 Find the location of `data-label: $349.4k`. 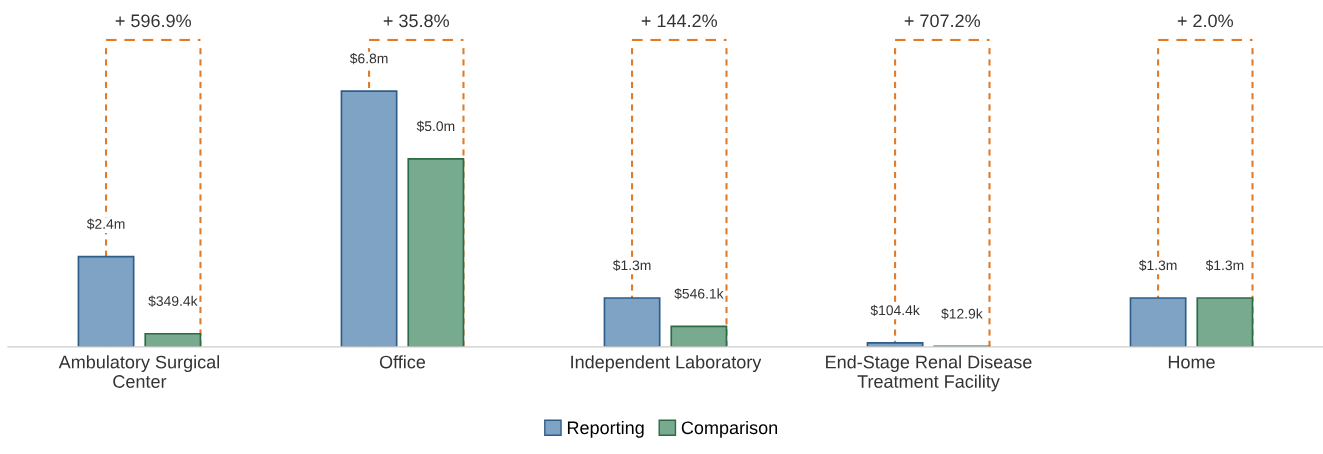

data-label: $349.4k is located at coordinates (173, 301).